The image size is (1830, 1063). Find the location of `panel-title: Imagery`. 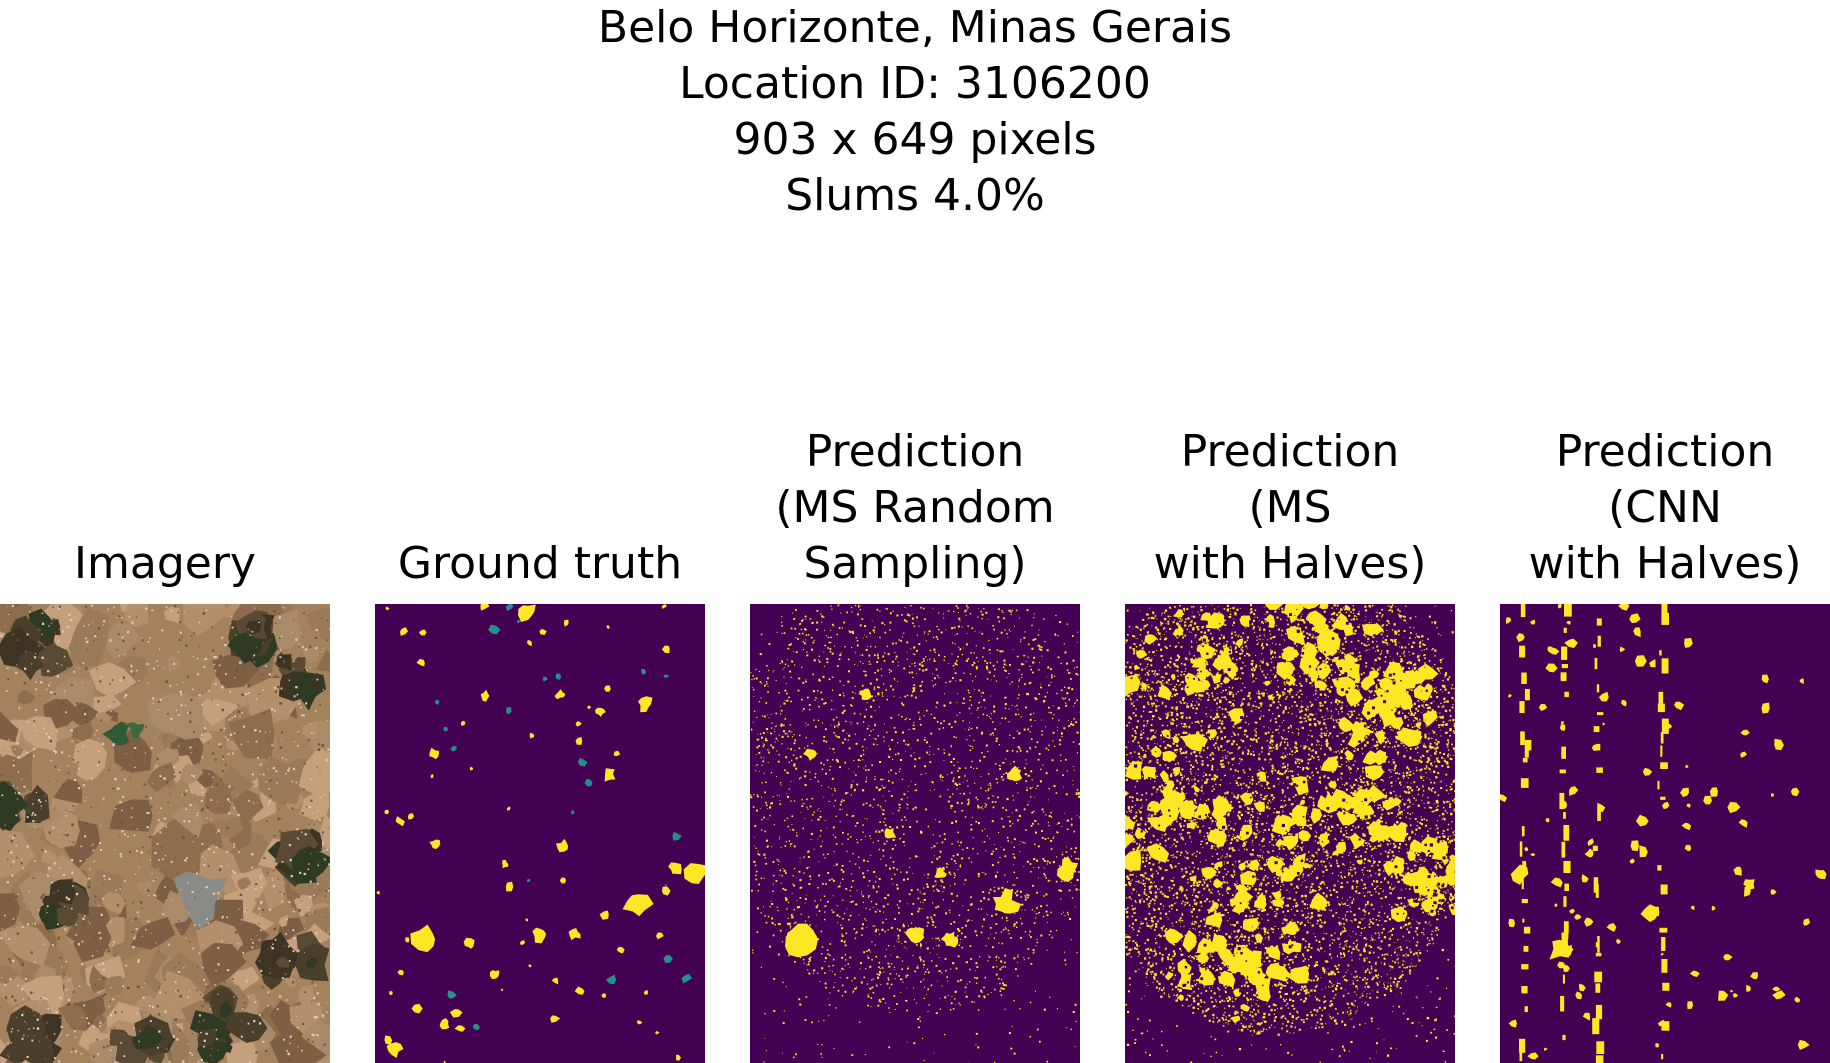

panel-title: Imagery is located at coordinates (195, 564).